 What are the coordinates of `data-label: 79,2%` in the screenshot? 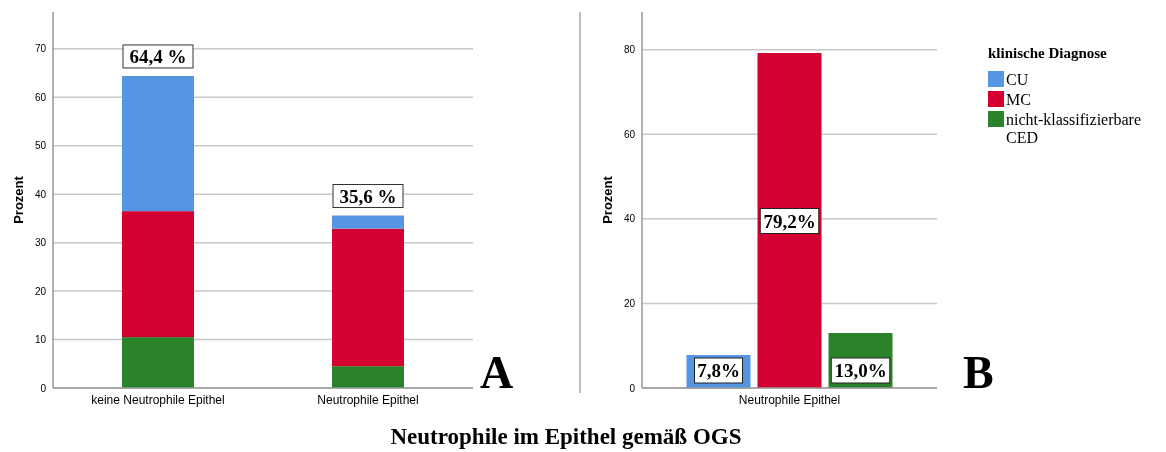 It's located at (789, 221).